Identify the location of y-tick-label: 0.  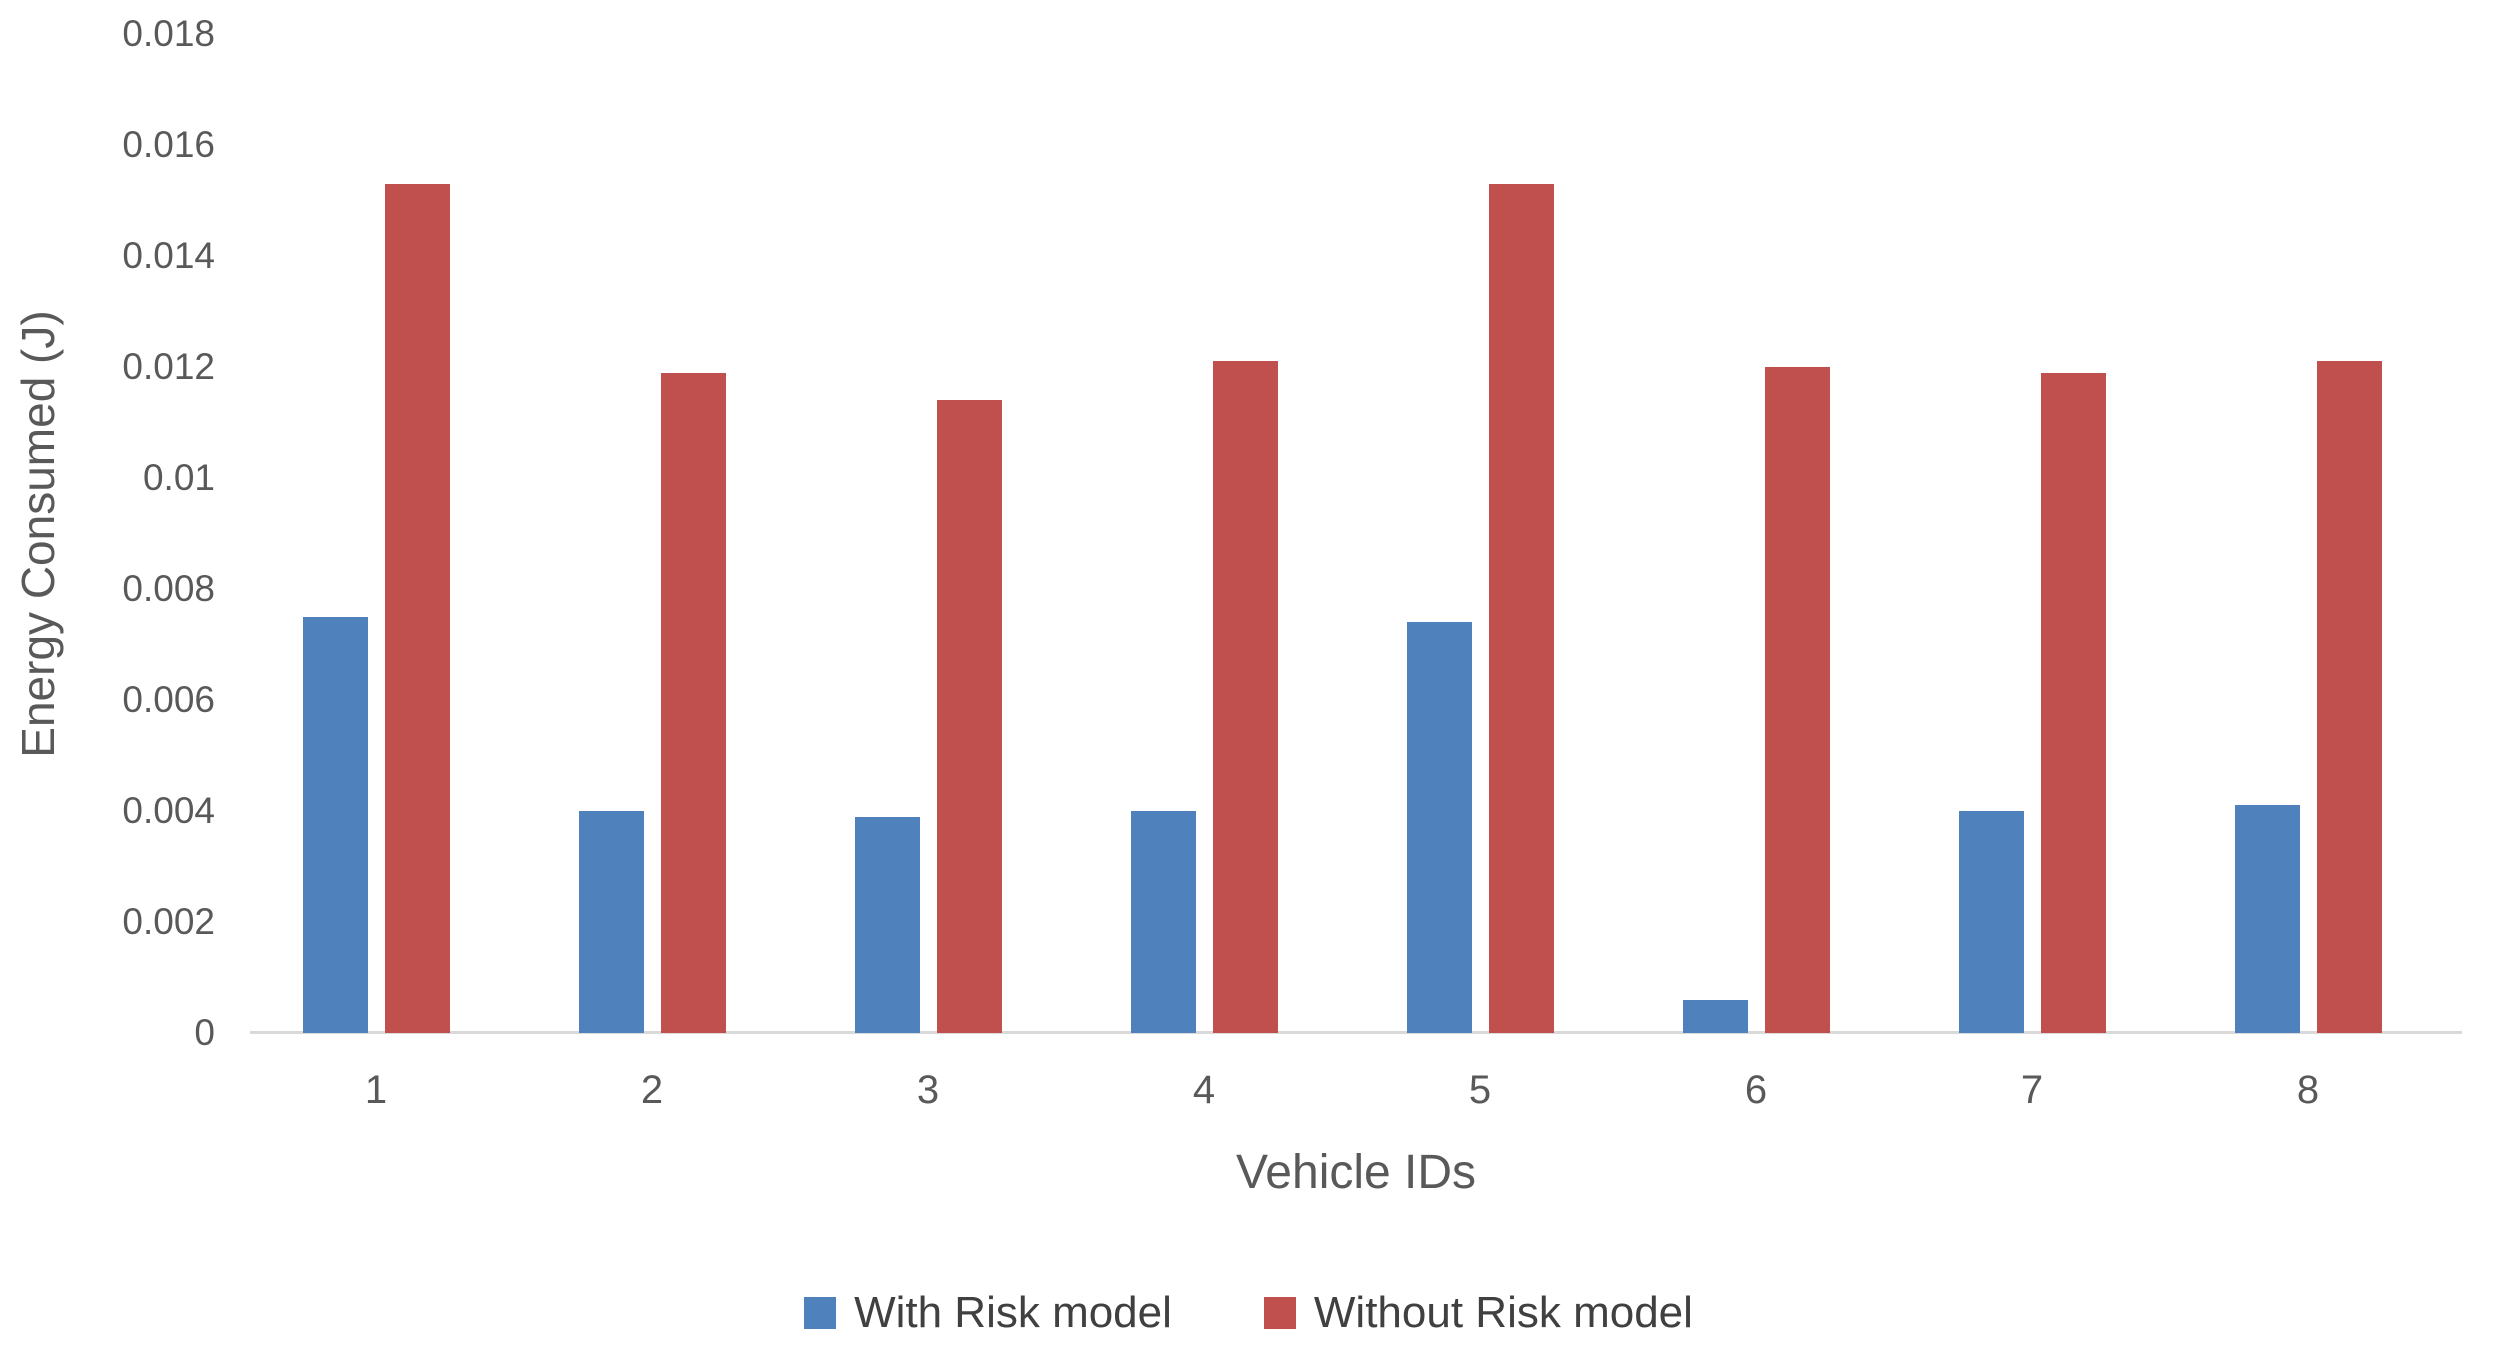
(204, 1032).